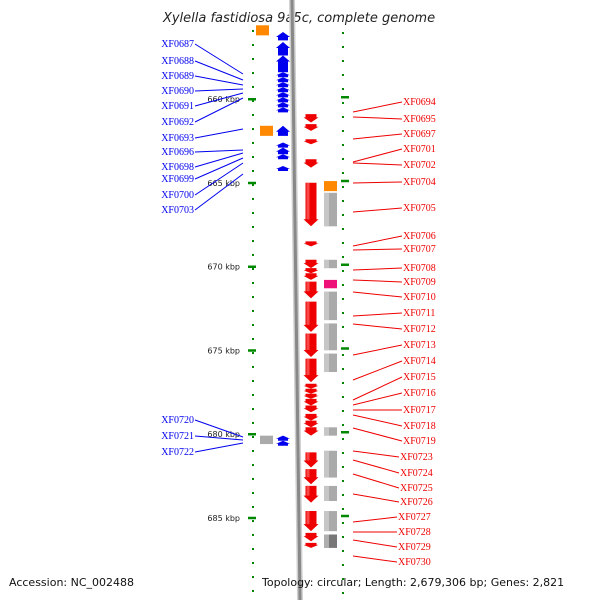 The width and height of the screenshot is (600, 600). Describe the element at coordinates (419, 249) in the screenshot. I see `reverse-gene-label: XF0707` at that location.